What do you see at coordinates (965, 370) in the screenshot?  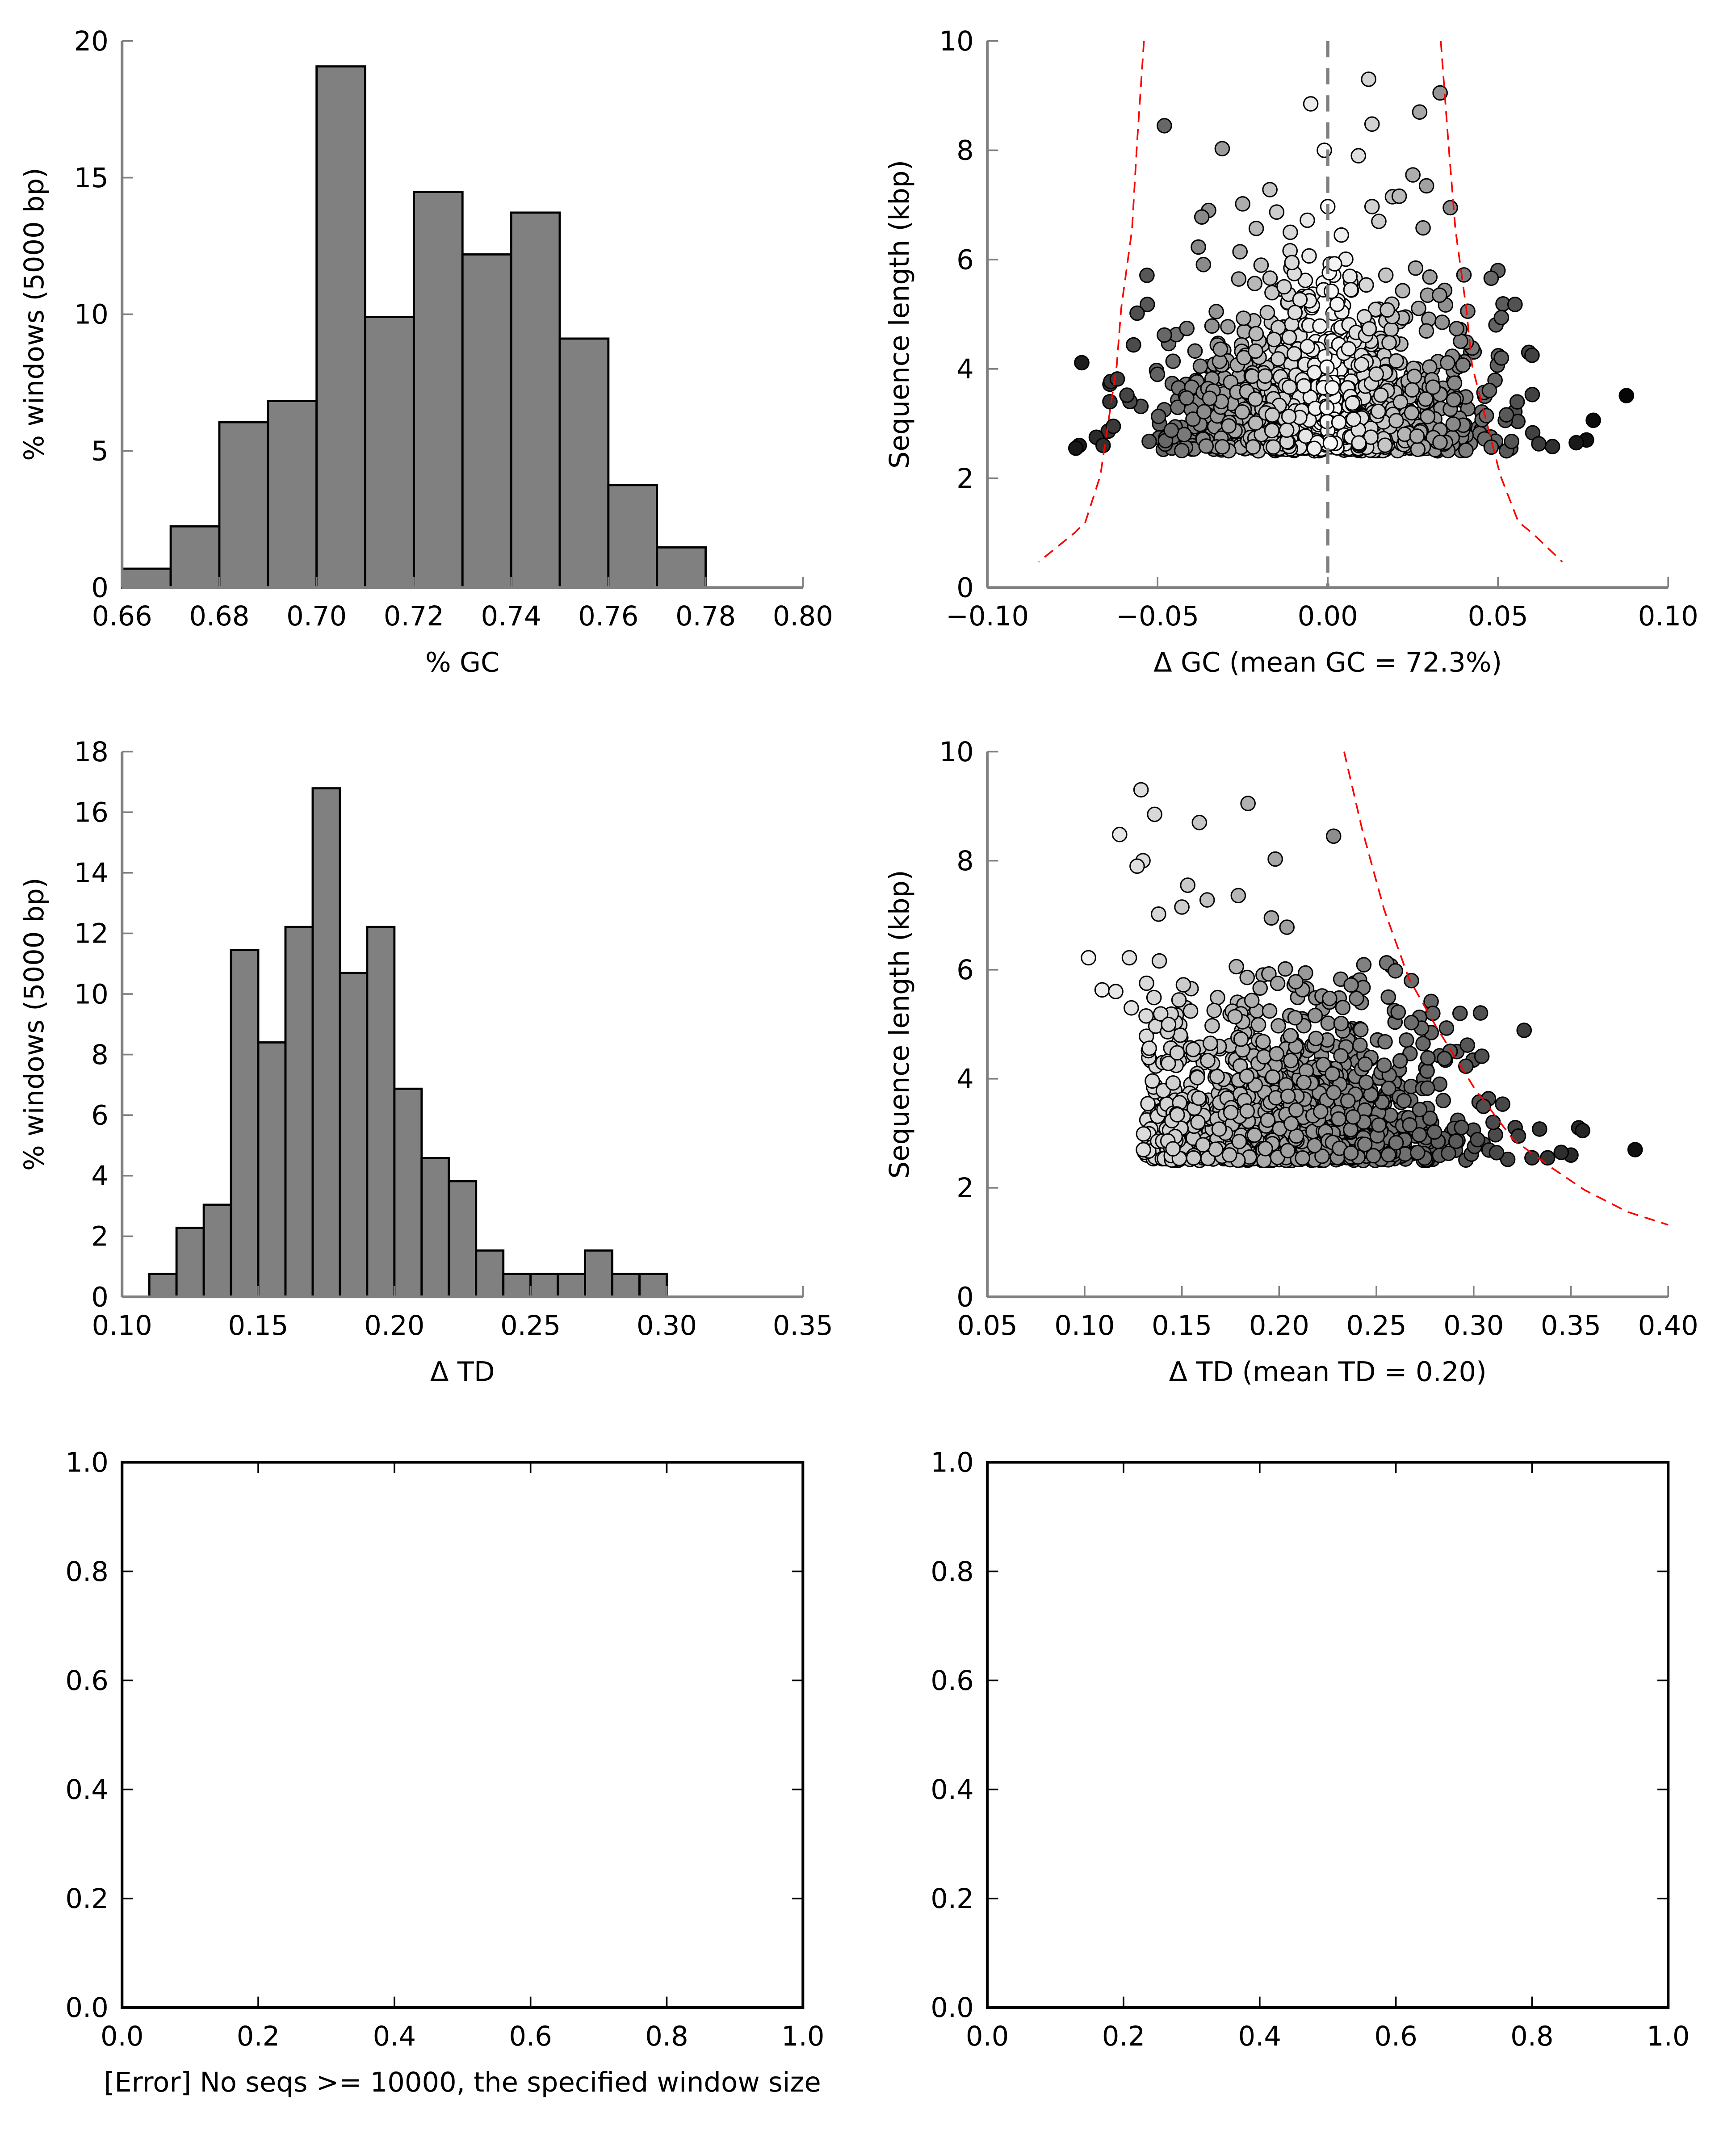 I see `y-tick-label: 4` at bounding box center [965, 370].